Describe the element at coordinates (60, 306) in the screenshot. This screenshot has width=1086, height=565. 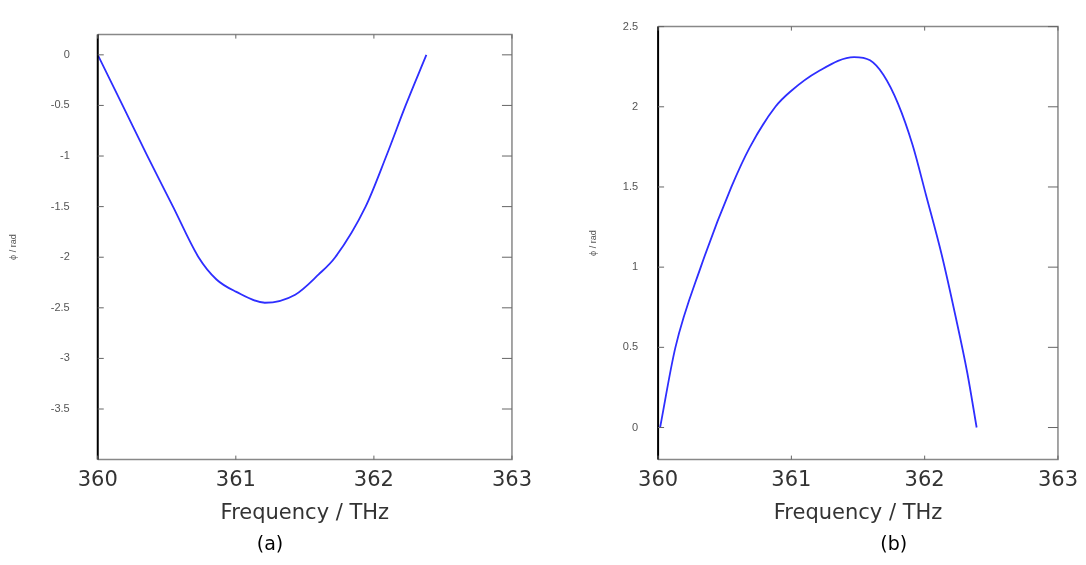
I see `y-tick-label: -2.5` at that location.